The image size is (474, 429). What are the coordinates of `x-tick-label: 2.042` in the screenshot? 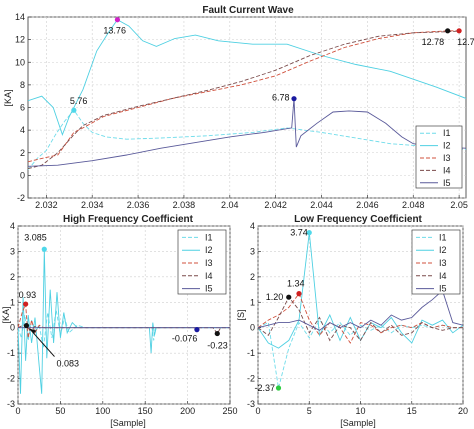 It's located at (275, 205).